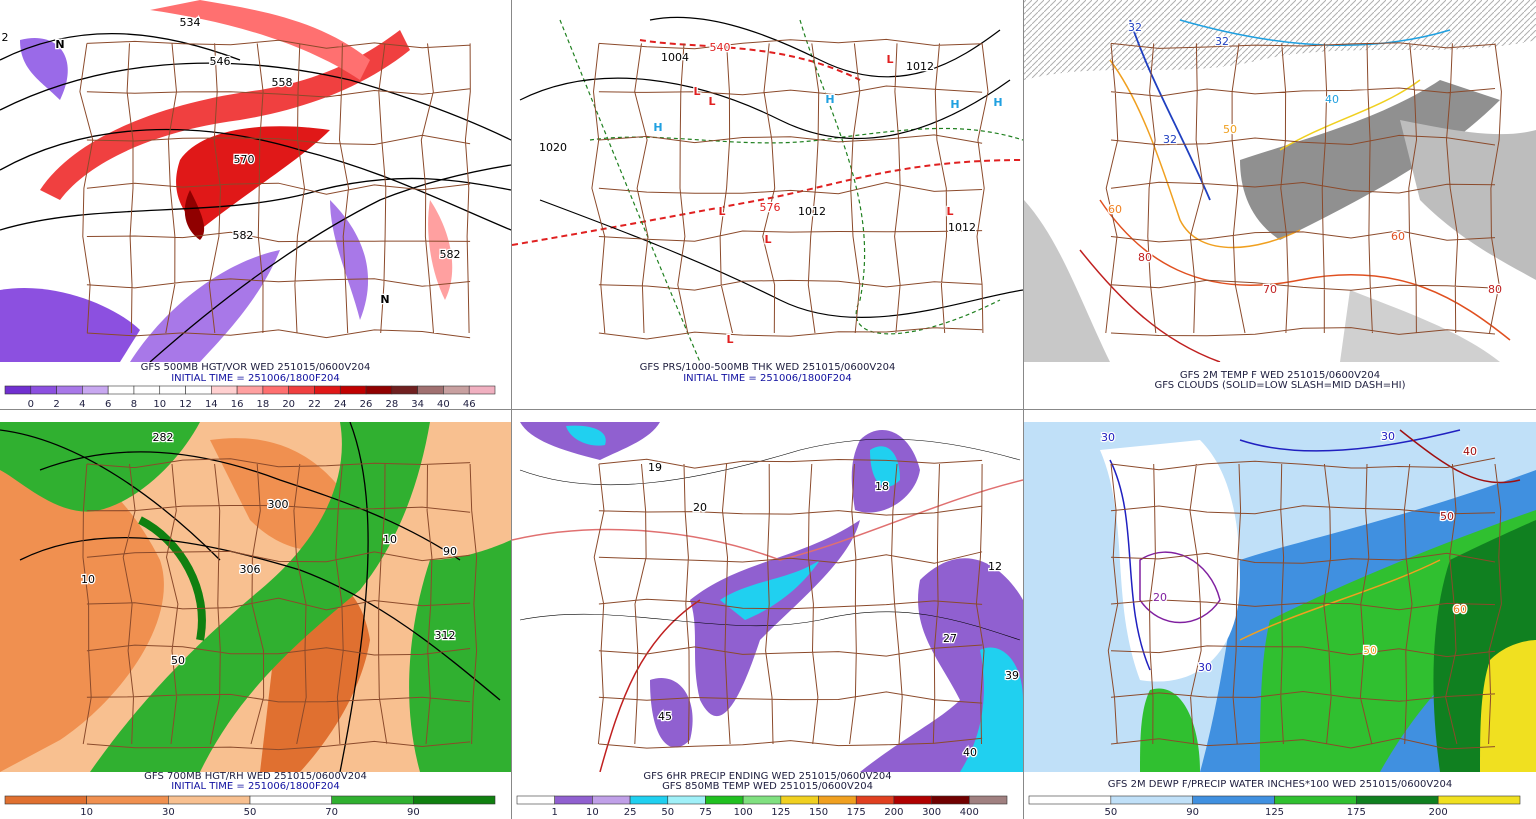  Describe the element at coordinates (1012, 675) in the screenshot. I see `map-label: 39` at that location.